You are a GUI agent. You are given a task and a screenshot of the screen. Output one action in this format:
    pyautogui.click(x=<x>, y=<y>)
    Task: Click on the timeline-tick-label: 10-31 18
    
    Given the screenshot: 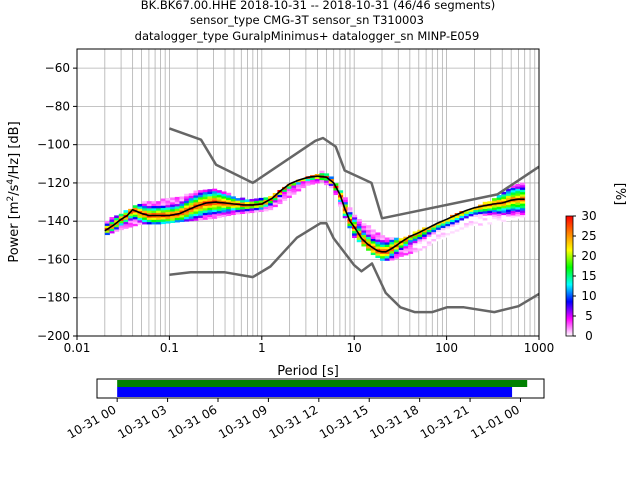 What is the action you would take?
    pyautogui.click(x=394, y=421)
    